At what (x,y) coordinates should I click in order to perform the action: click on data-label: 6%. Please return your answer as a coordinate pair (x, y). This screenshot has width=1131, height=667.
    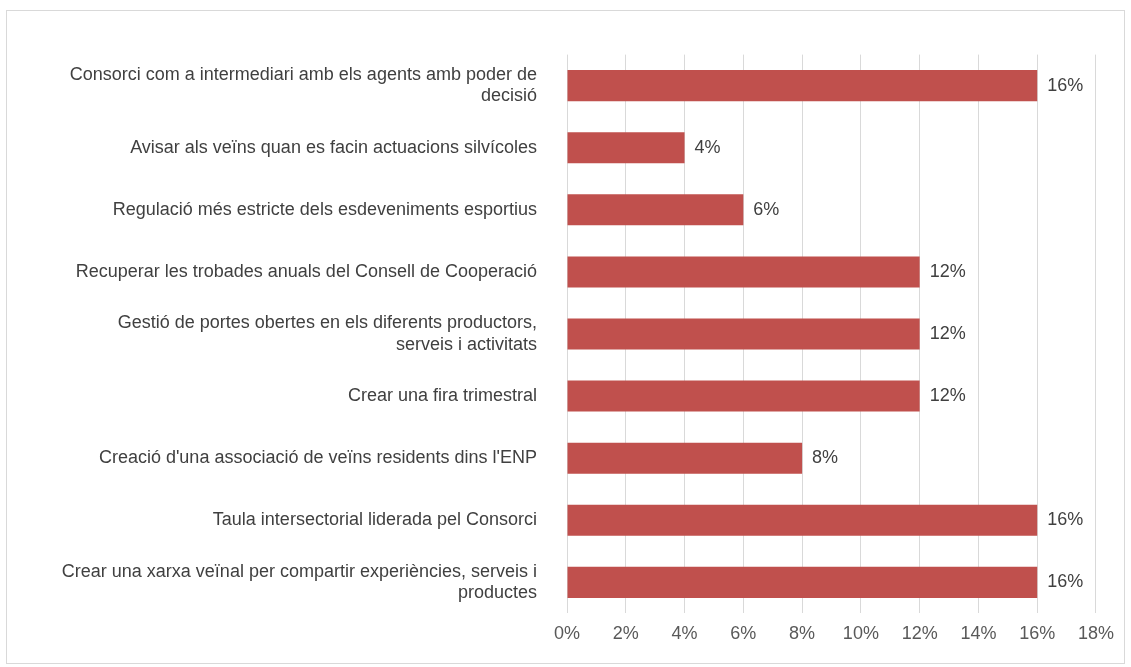
    Looking at the image, I should click on (766, 208).